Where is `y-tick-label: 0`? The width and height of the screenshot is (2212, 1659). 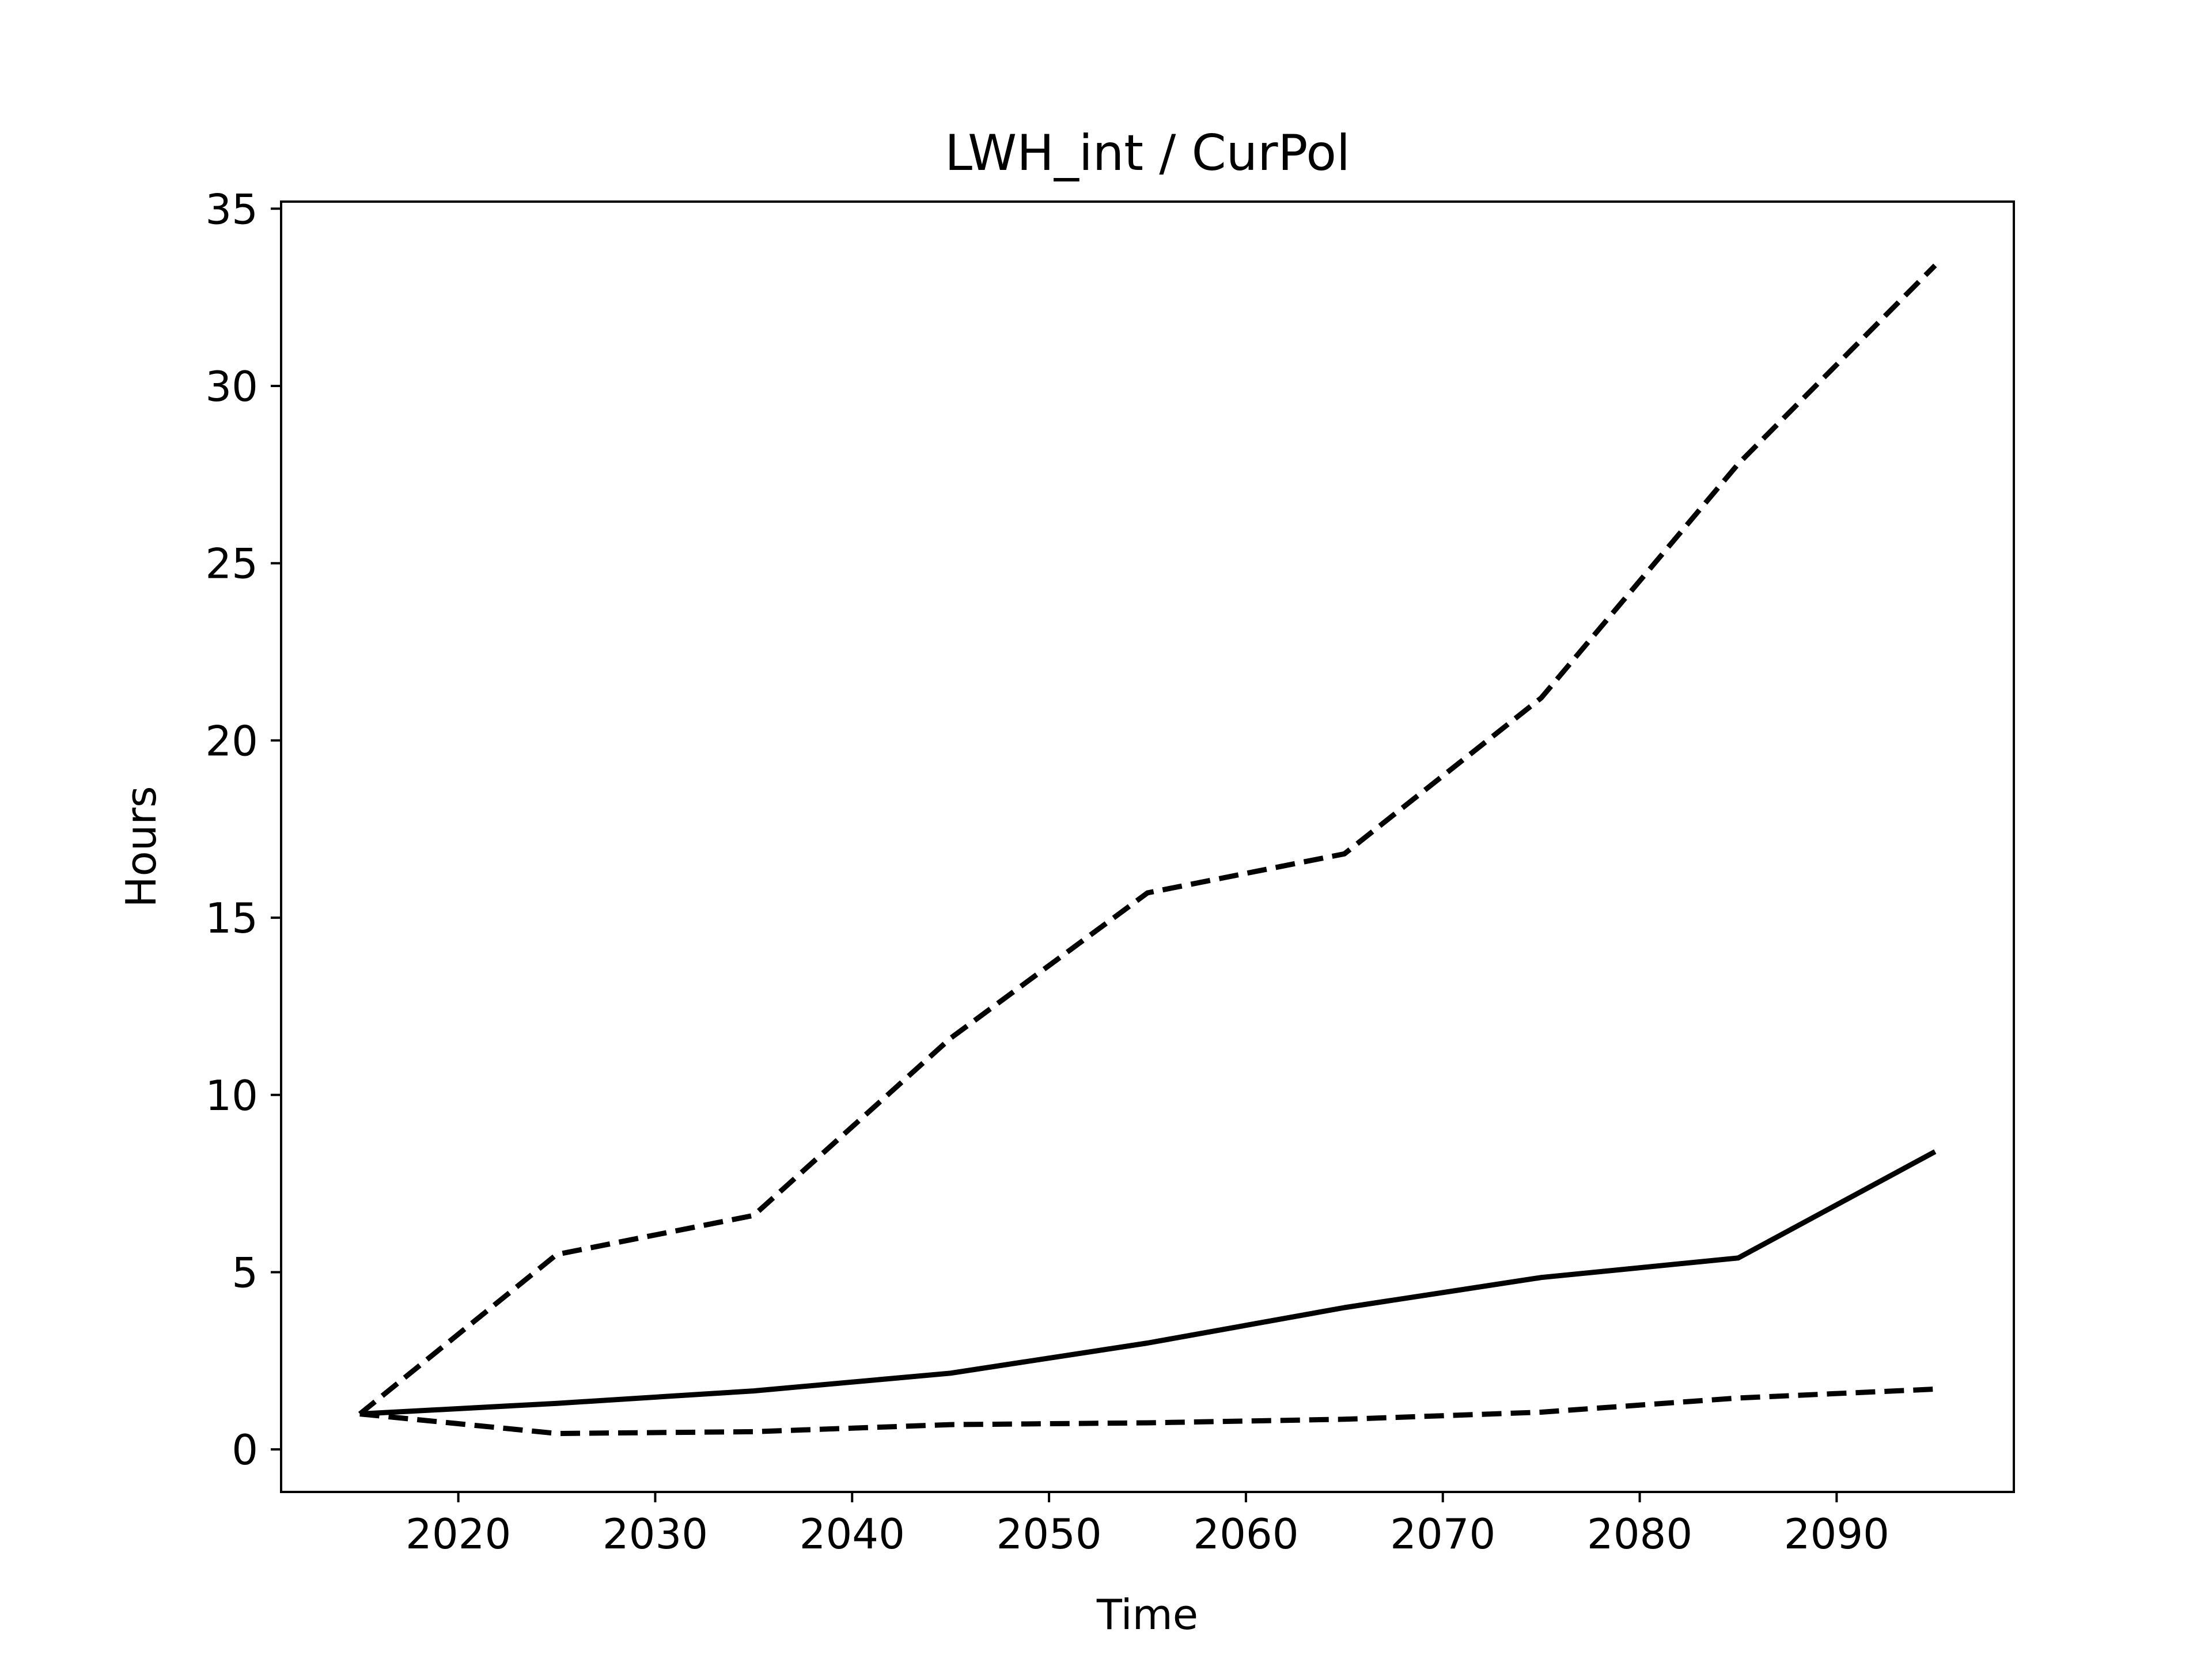
y-tick-label: 0 is located at coordinates (245, 1450).